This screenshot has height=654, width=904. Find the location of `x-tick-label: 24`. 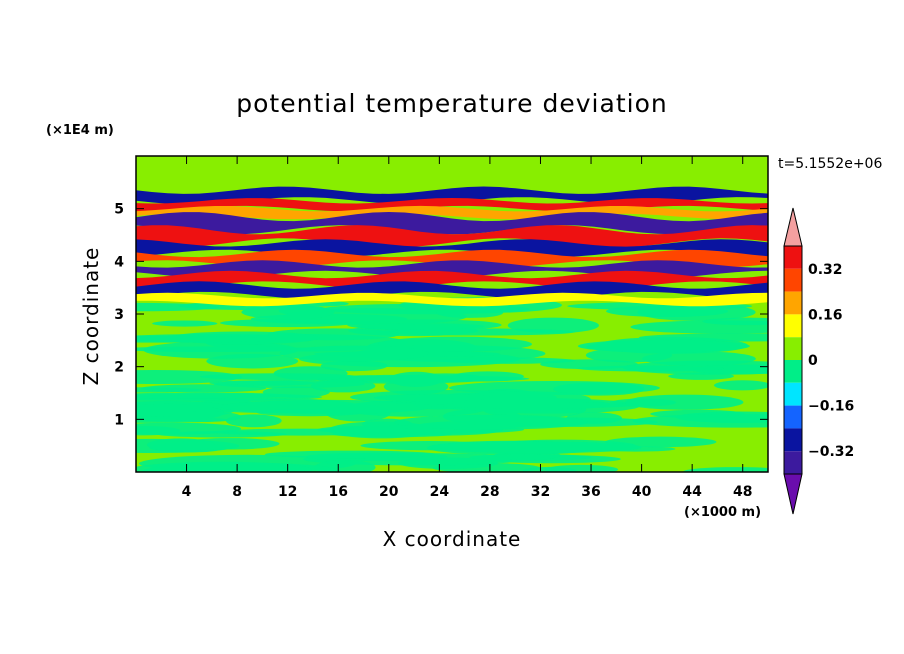

x-tick-label: 24 is located at coordinates (440, 492).